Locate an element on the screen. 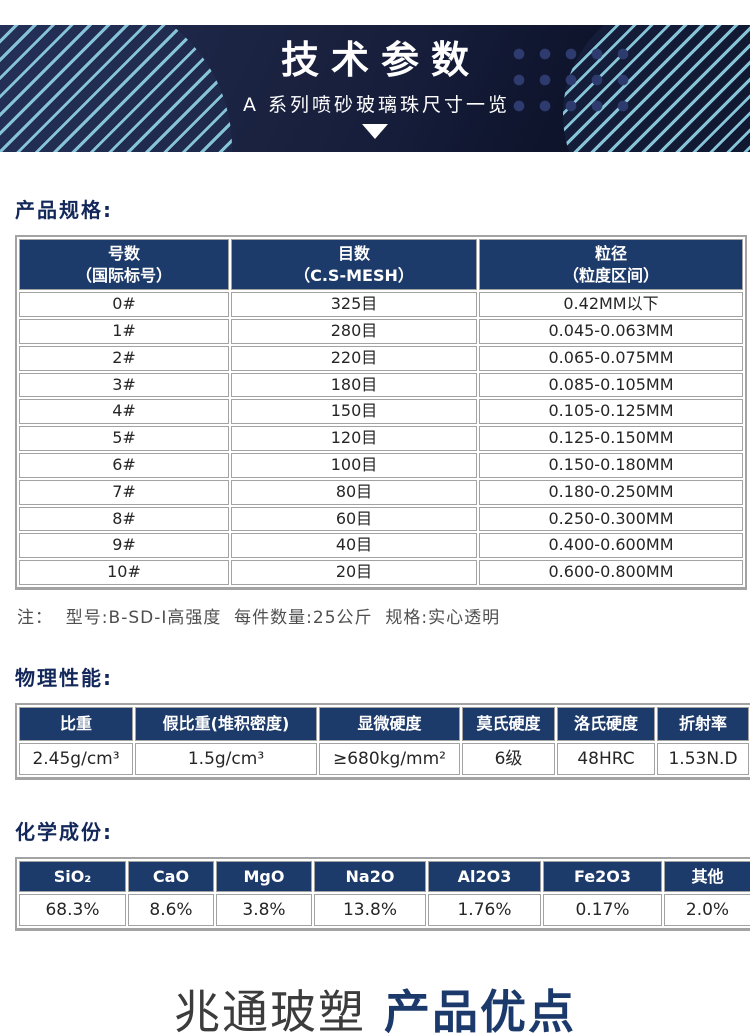 This screenshot has height=1033, width=750. spec-table-head: 号数 （国际标号） 目数 （C.S-MESH） 粒径 （粒度区间） is located at coordinates (381, 265).